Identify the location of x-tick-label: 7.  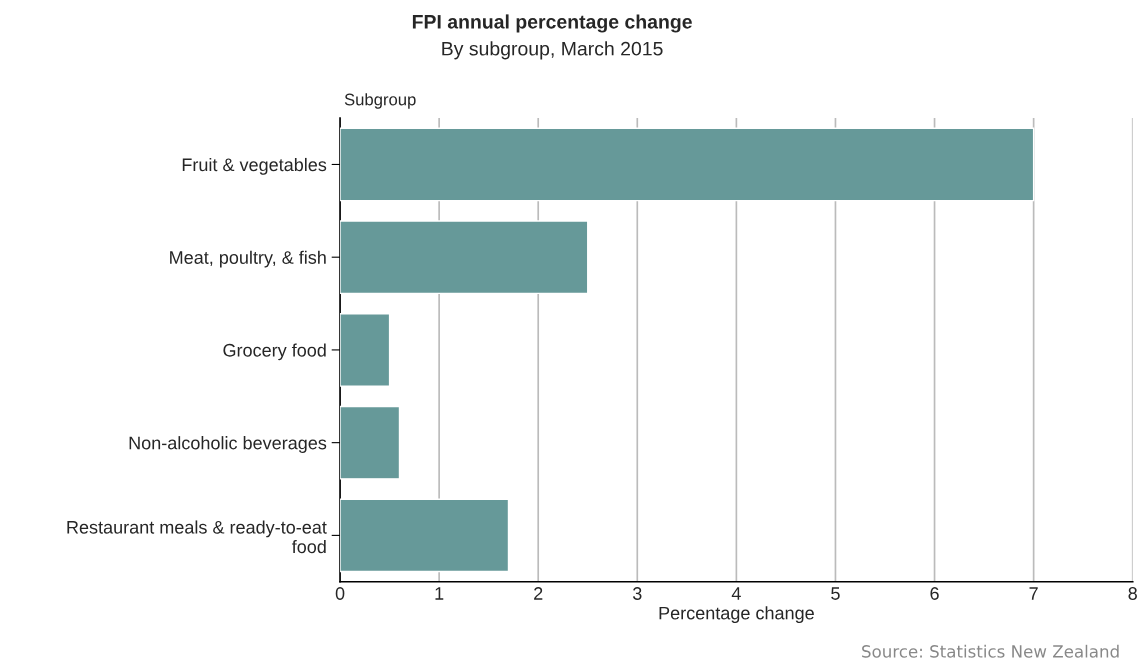
(1033, 593).